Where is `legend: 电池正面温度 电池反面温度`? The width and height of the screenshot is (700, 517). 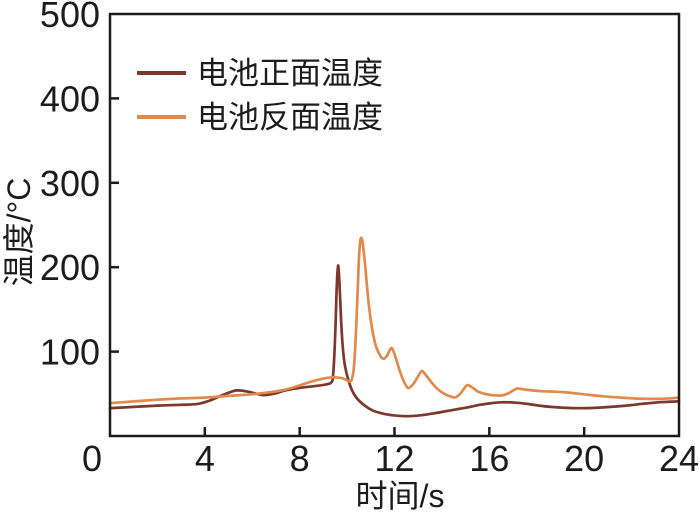 legend: 电池正面温度 电池反面温度 is located at coordinates (260, 95).